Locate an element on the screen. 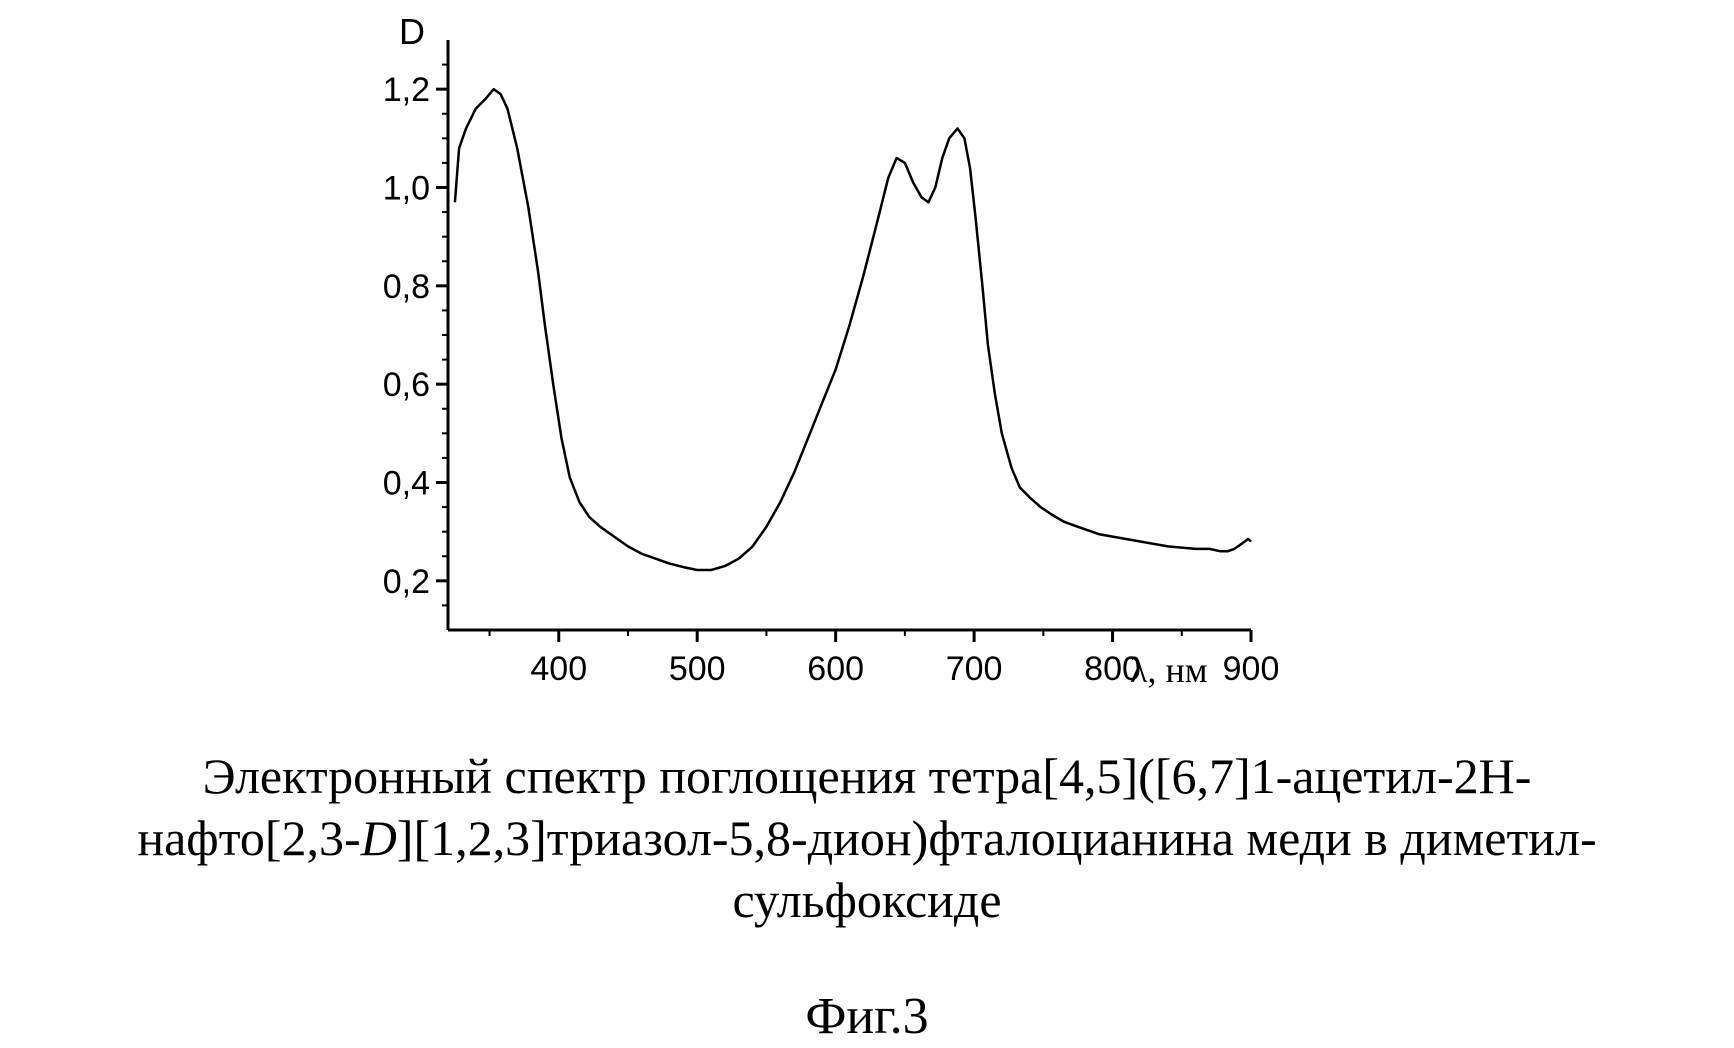 This screenshot has width=1734, height=1048. x-tick-label: 500 is located at coordinates (697, 669).